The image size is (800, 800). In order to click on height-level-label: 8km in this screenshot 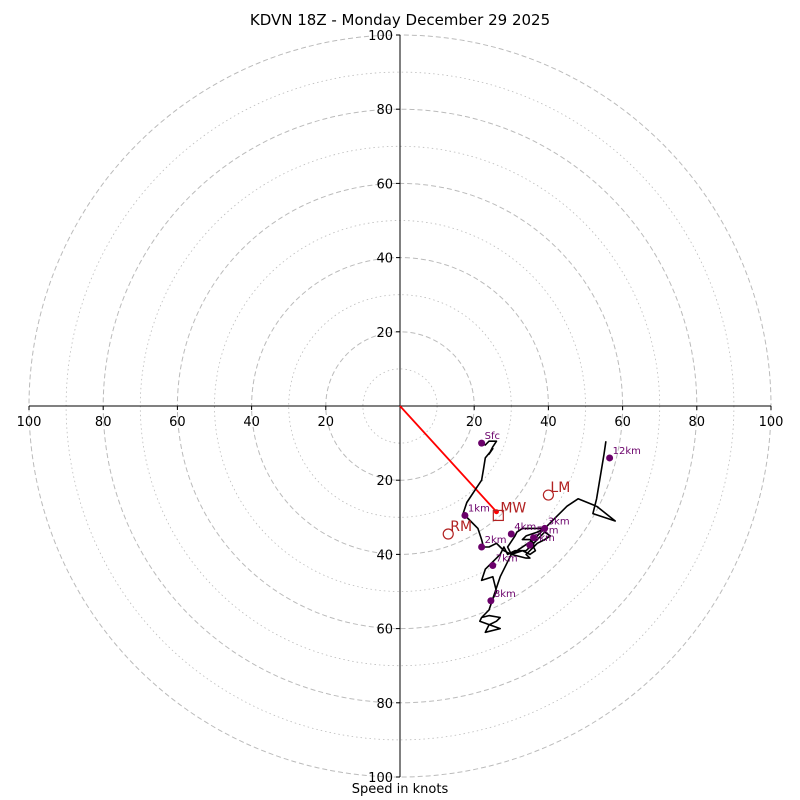, I will do `click(505, 594)`.